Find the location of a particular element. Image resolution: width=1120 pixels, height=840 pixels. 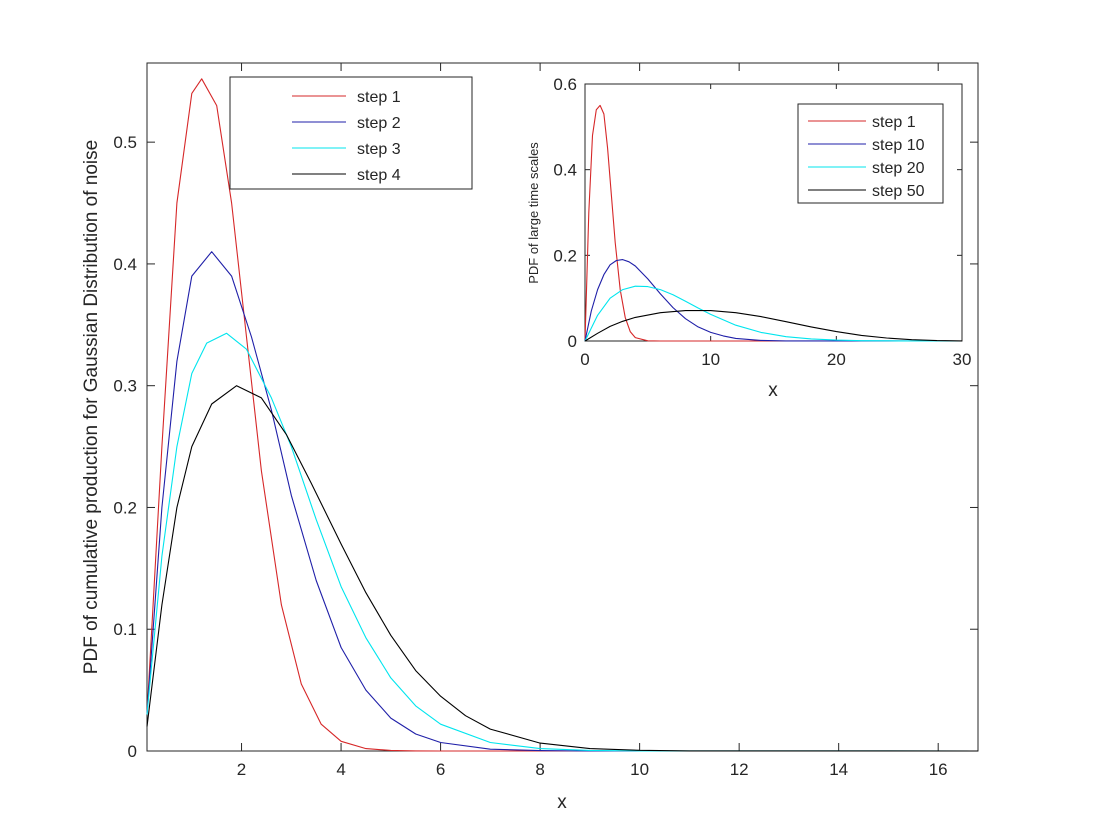

main-x-tick-label: 10 is located at coordinates (639, 769).